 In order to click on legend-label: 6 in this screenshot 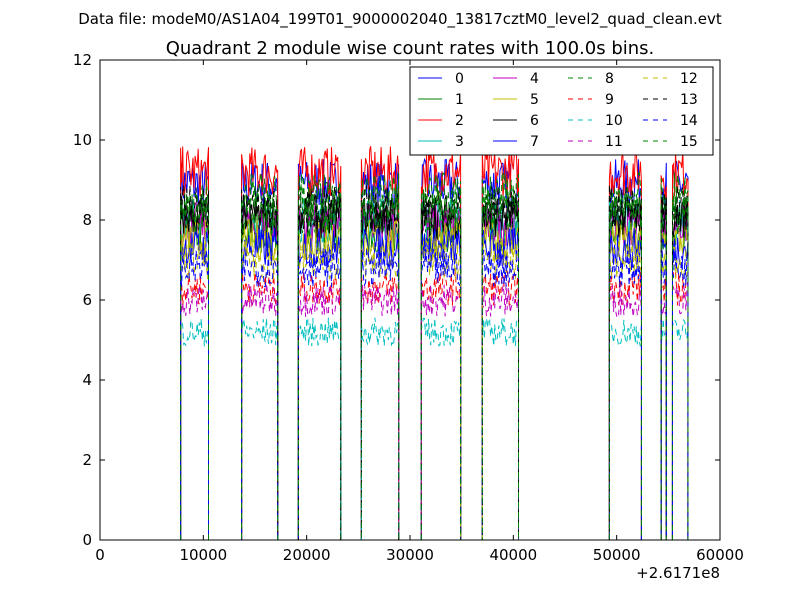, I will do `click(534, 121)`.